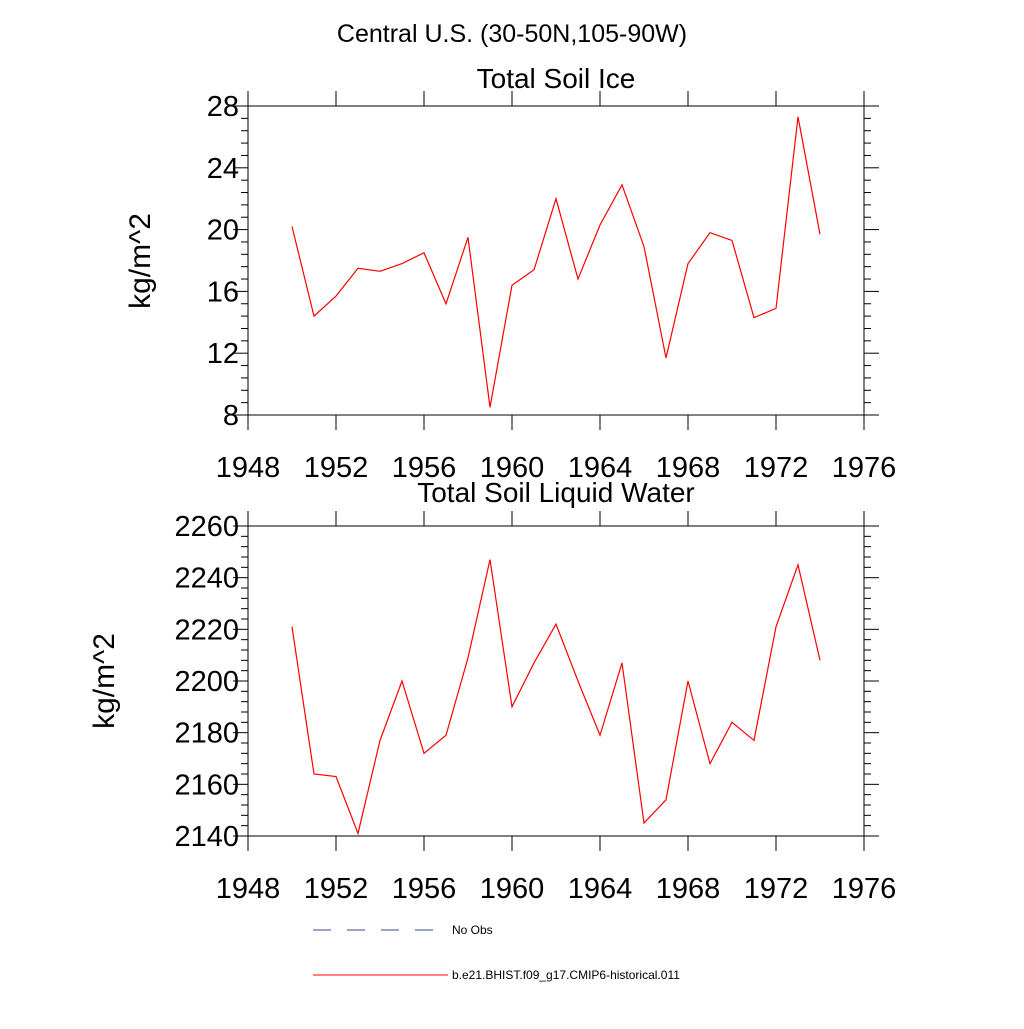 This screenshot has width=1024, height=1029. Describe the element at coordinates (223, 354) in the screenshot. I see `y-tick-label: 12` at that location.